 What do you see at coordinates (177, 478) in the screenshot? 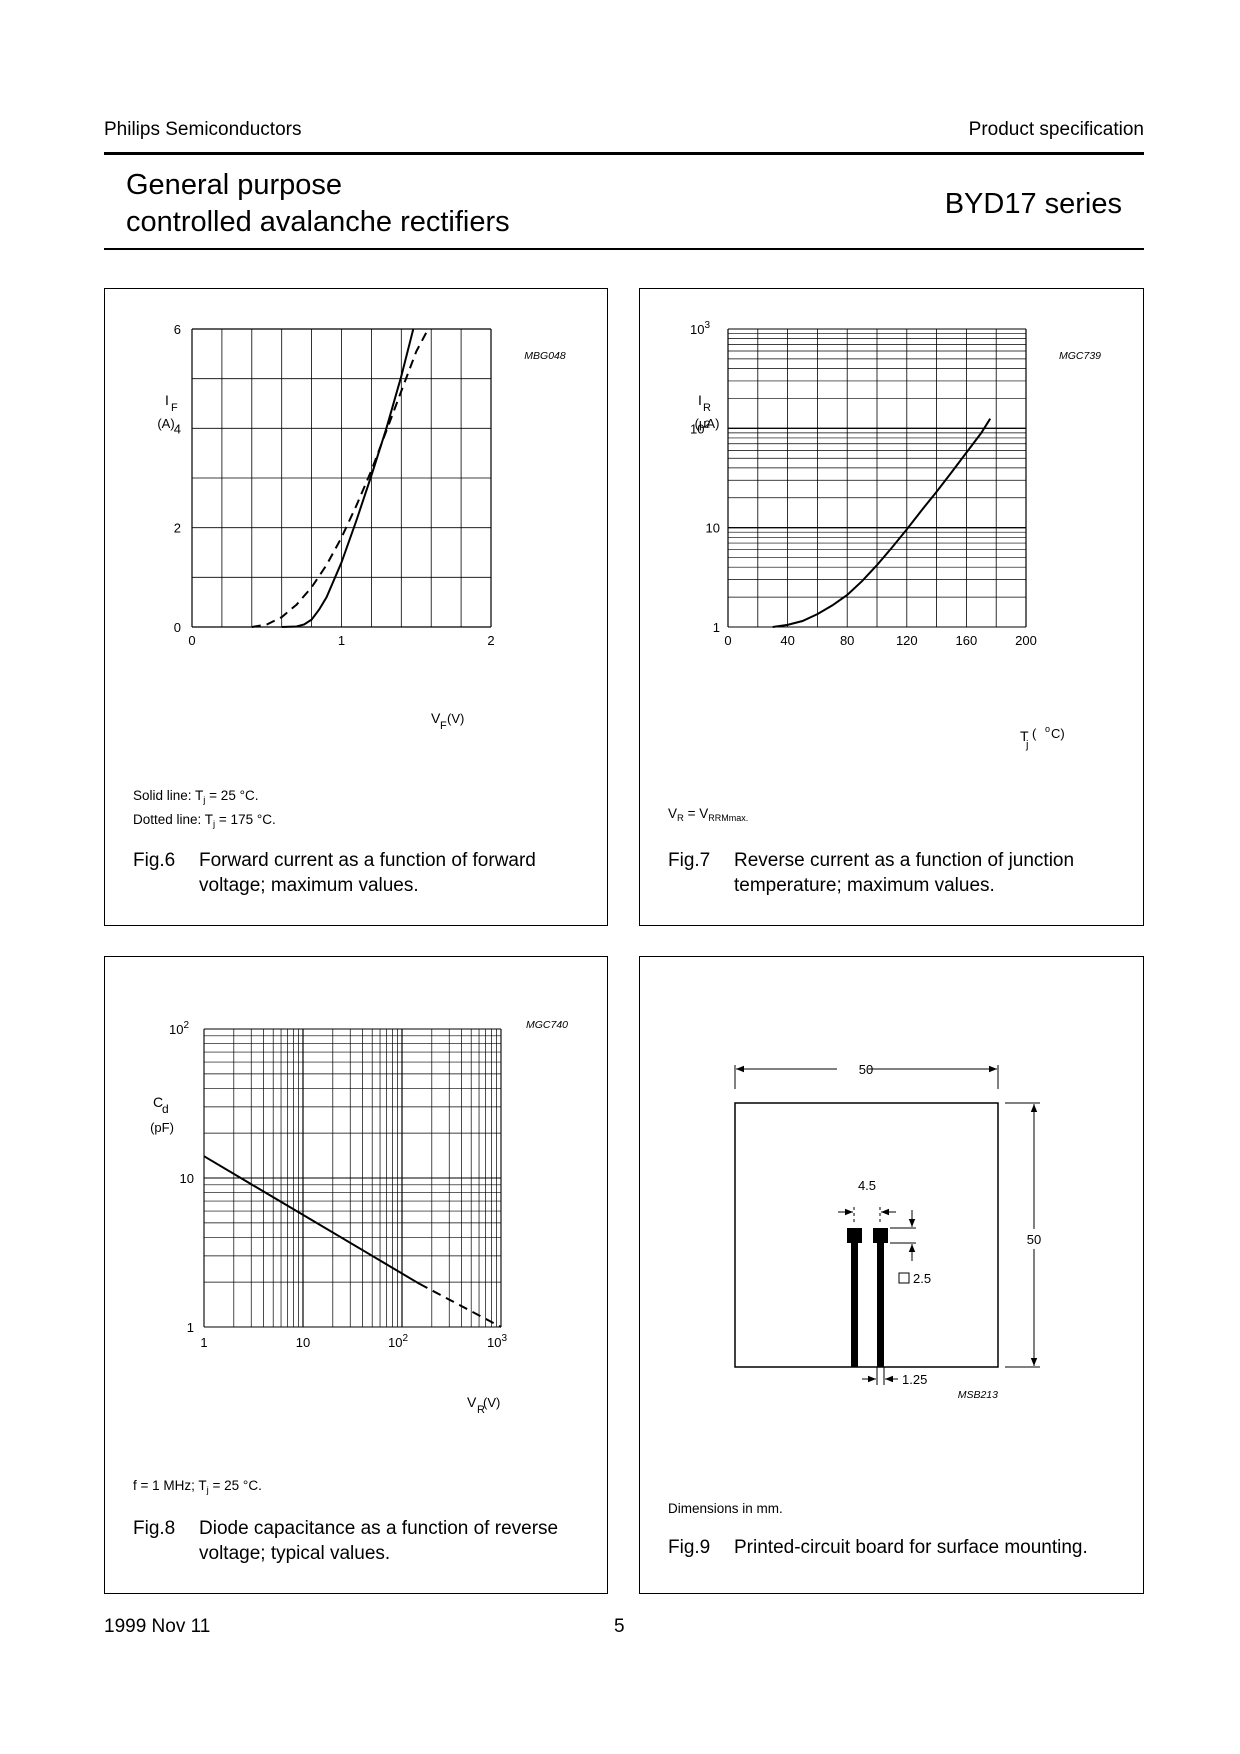
I see `fig6-ytick-labels: 0 2 4 6` at bounding box center [177, 478].